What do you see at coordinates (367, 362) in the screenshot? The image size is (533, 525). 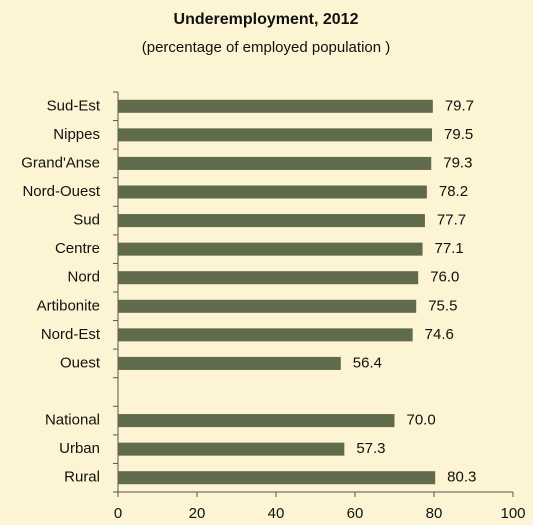 I see `value-label: 56.4` at bounding box center [367, 362].